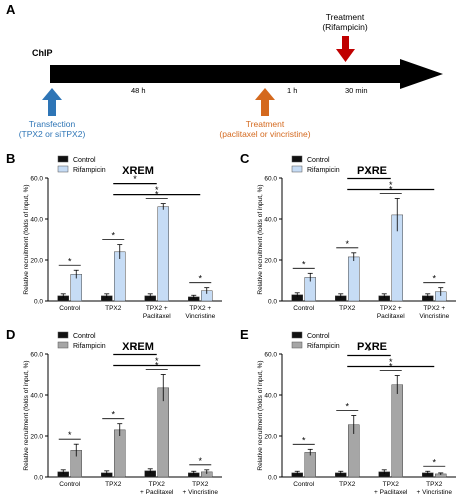 The image size is (467, 500). What do you see at coordinates (157, 492) in the screenshot?
I see `x-tick-label: + Paclitaxel` at bounding box center [157, 492].